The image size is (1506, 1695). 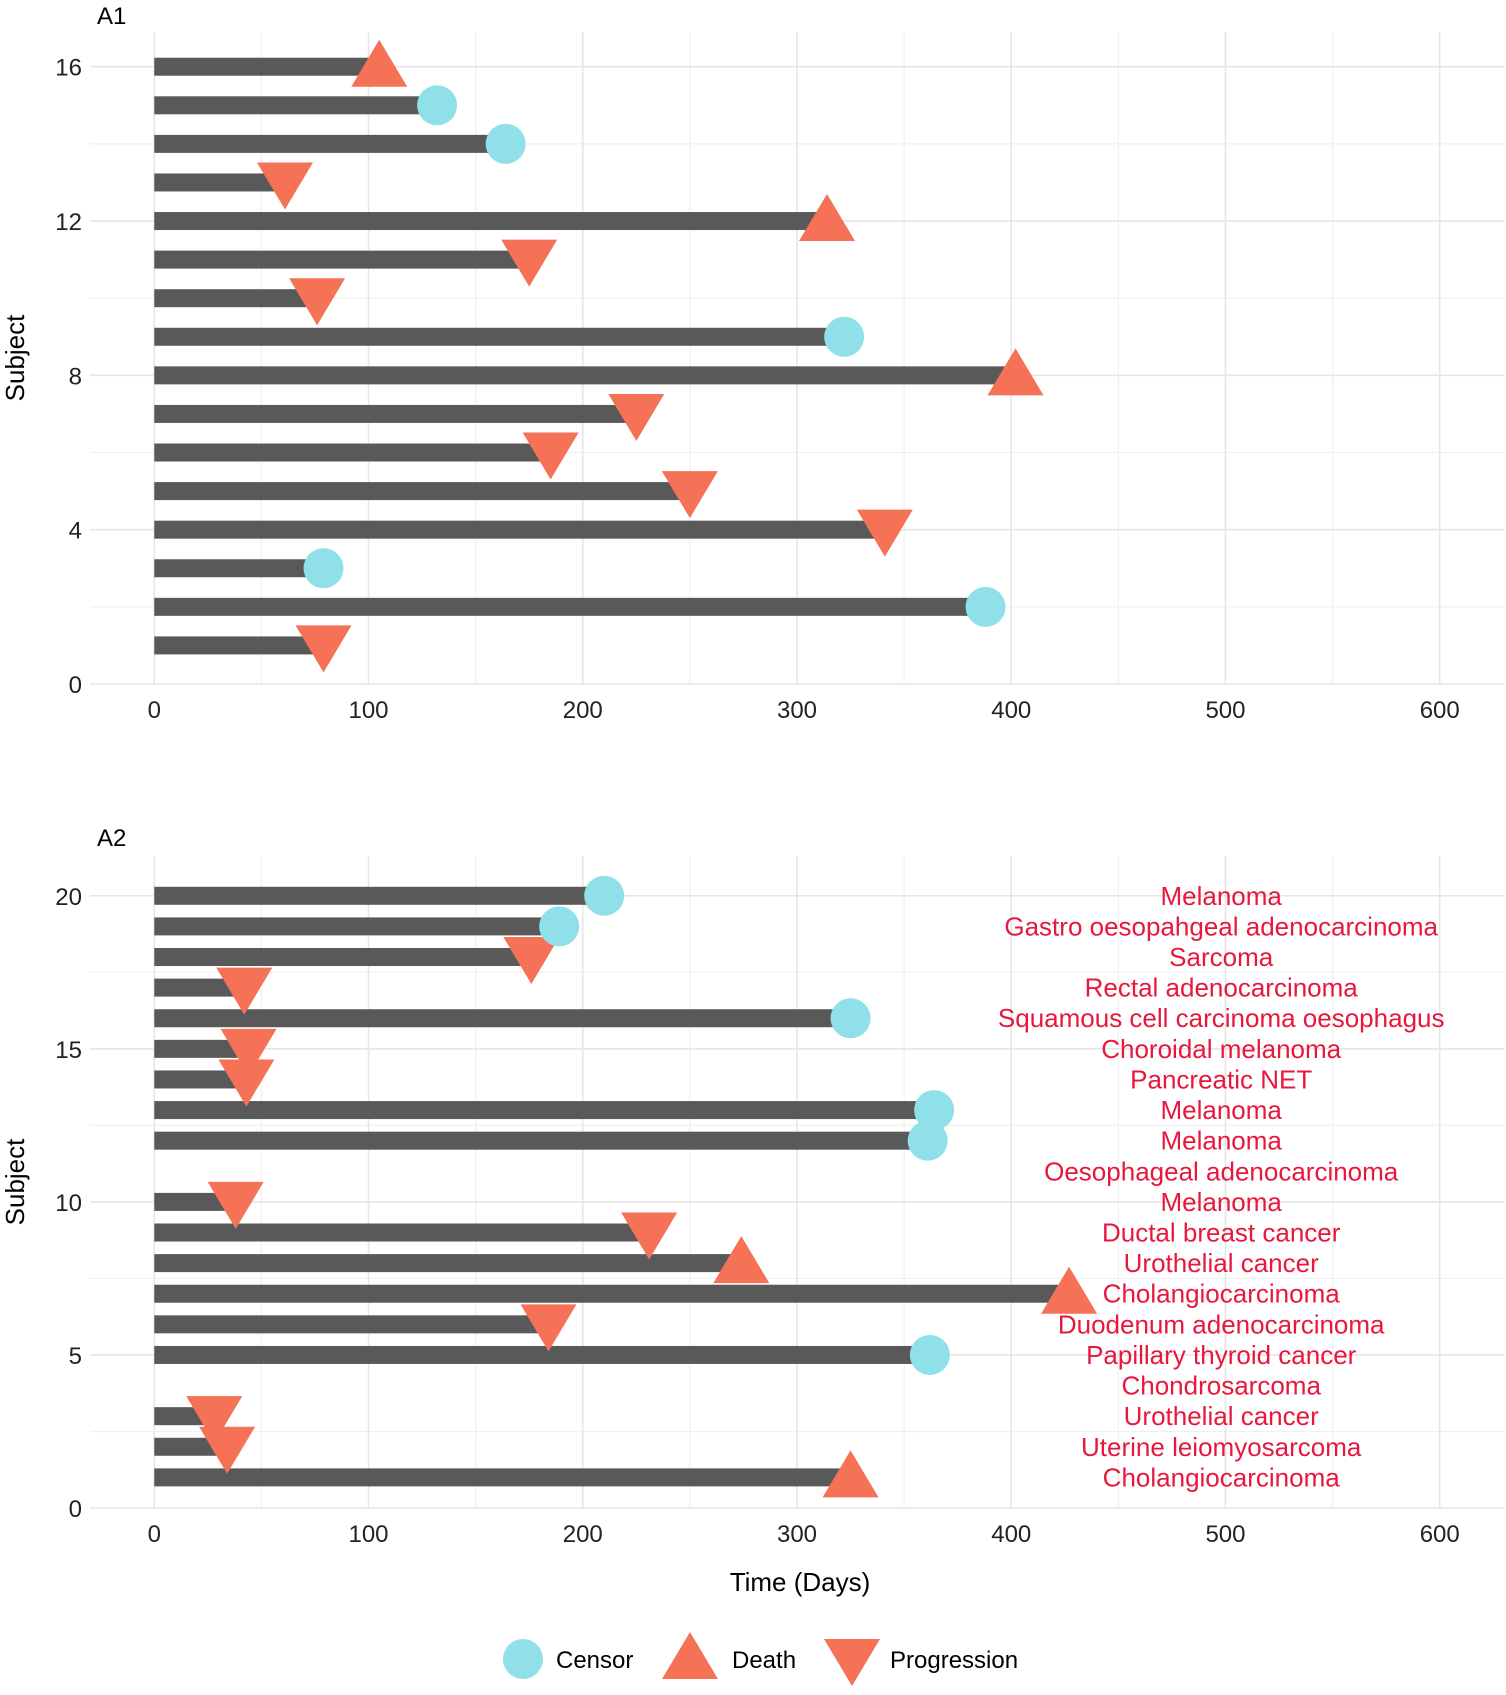 What do you see at coordinates (764, 1660) in the screenshot?
I see `legend-death-label: Death` at bounding box center [764, 1660].